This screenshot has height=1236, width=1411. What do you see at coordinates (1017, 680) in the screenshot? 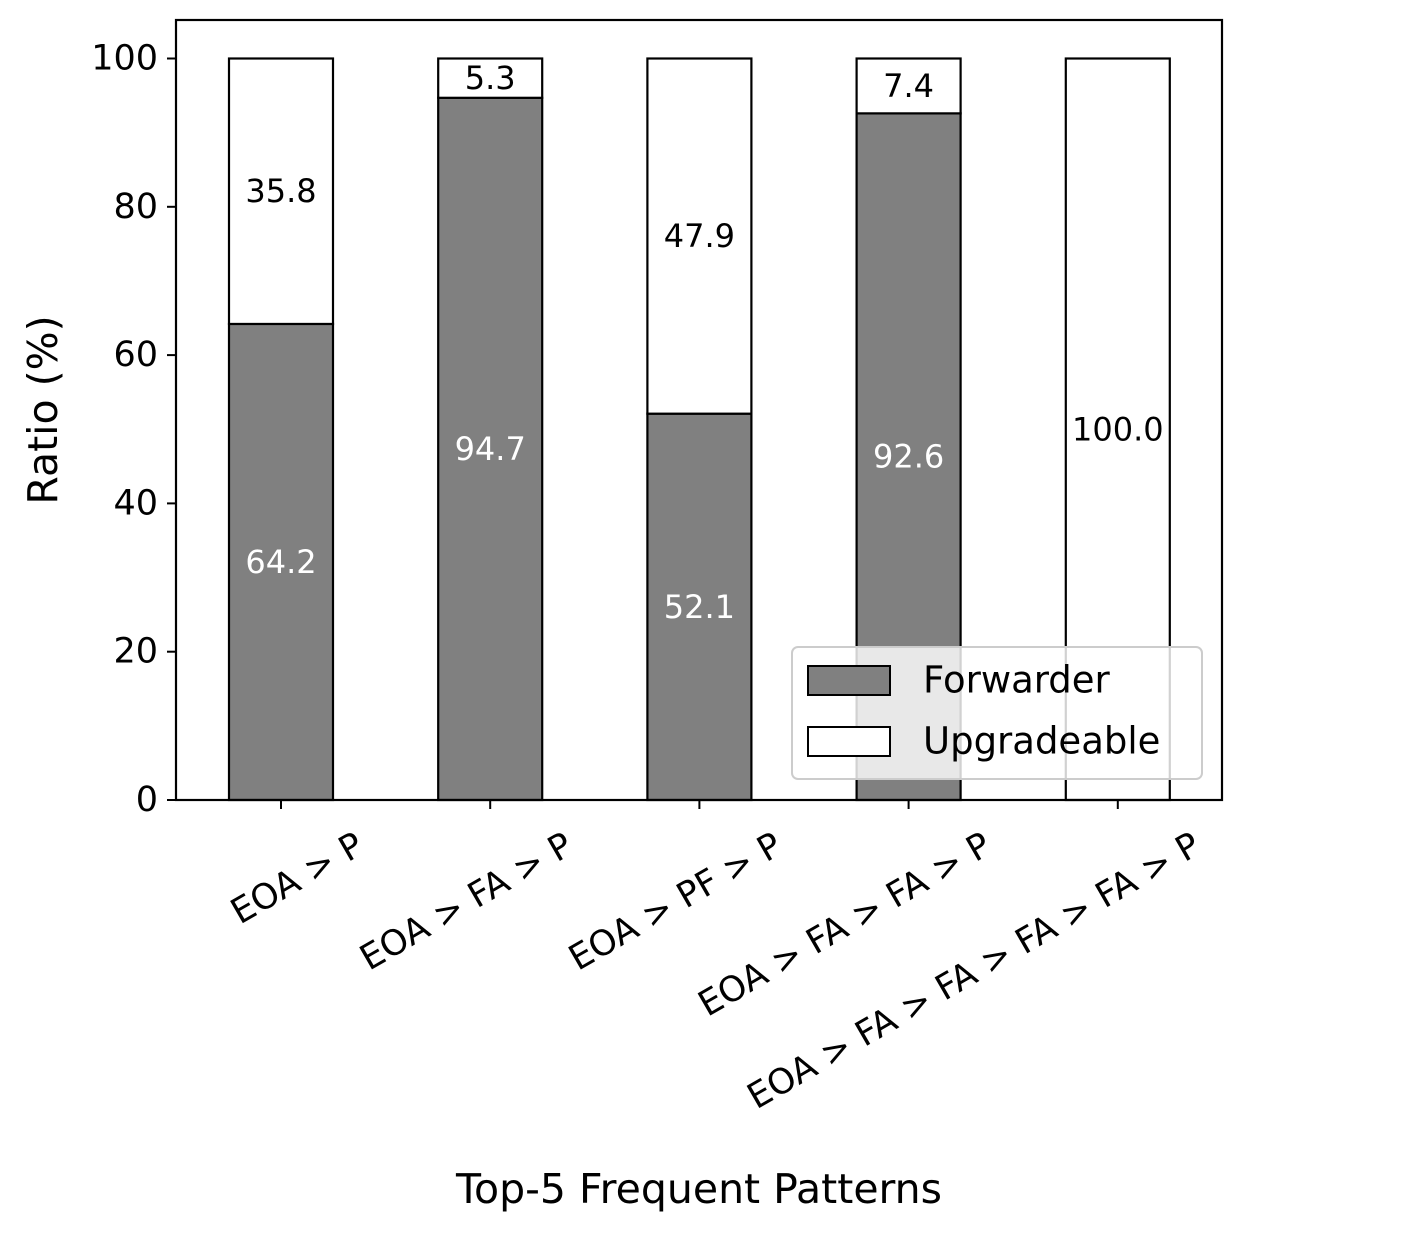
I see `legend-label: Forwarder` at bounding box center [1017, 680].